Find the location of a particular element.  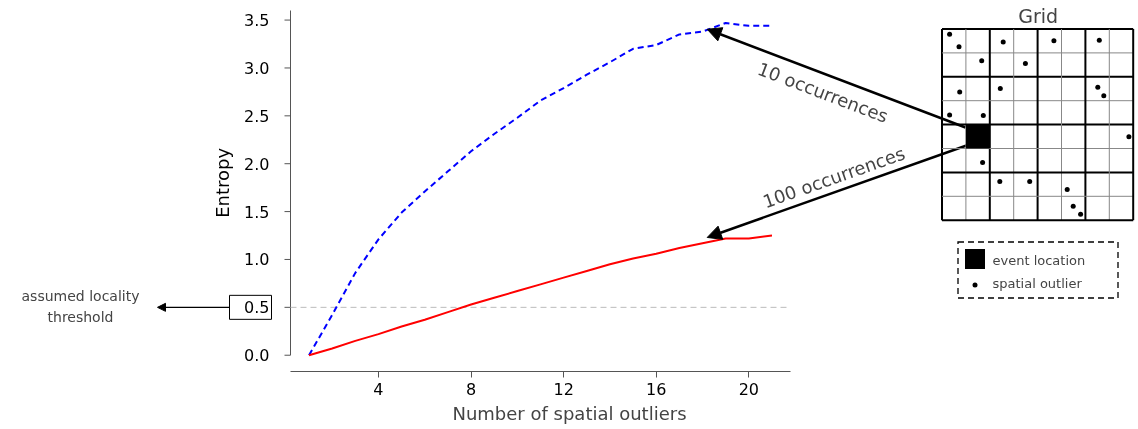

text: Grid is located at coordinates (1038, 15).